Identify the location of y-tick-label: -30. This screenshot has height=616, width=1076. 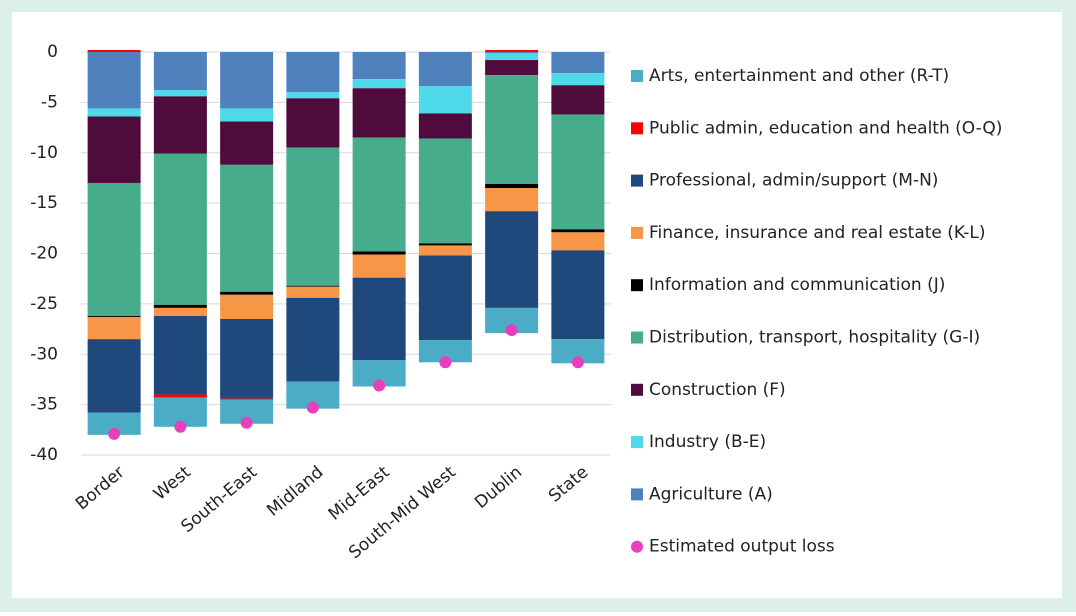
(44, 354).